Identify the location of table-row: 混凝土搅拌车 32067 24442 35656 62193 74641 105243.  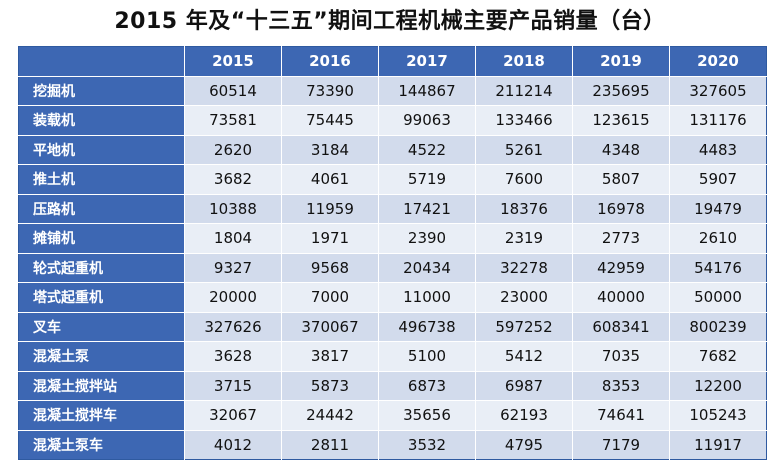
(392, 415).